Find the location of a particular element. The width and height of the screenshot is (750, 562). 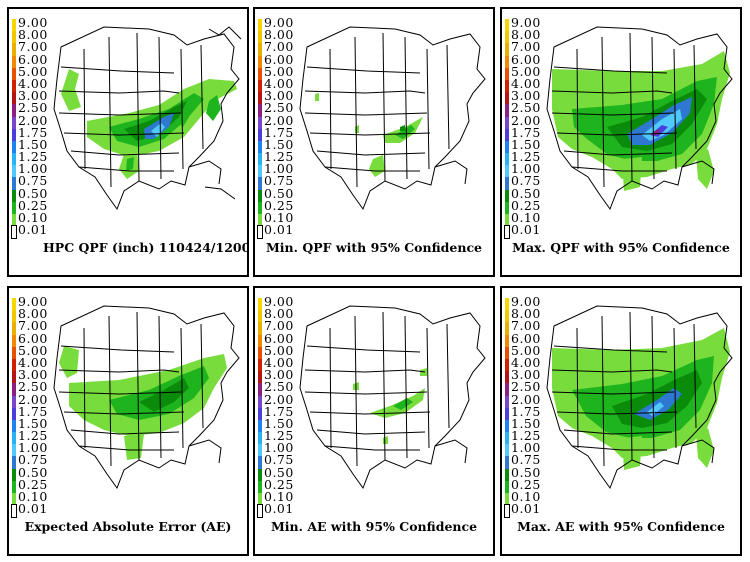

legend-row: 3.00 is located at coordinates (277, 97).